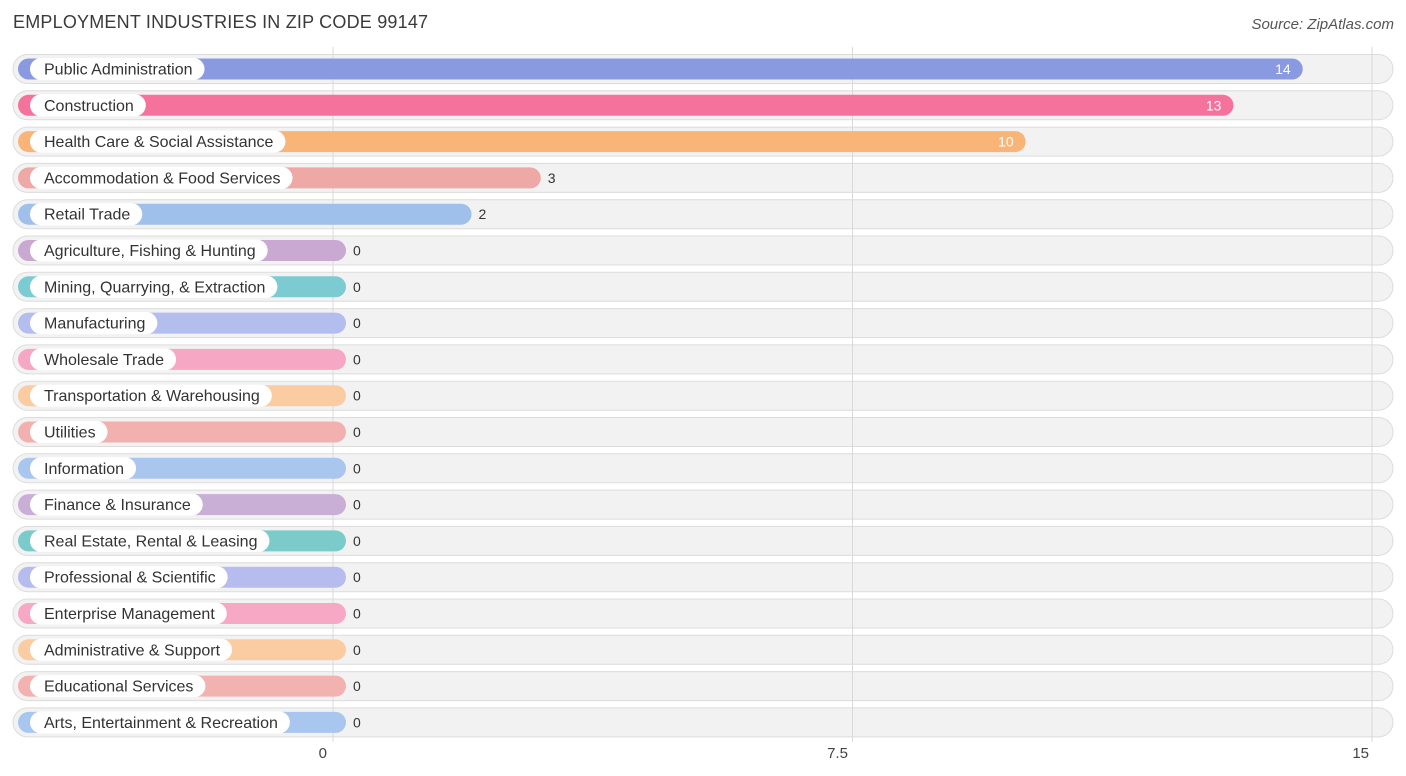 Image resolution: width=1406 pixels, height=776 pixels. I want to click on category-label: Information, so click(84, 469).